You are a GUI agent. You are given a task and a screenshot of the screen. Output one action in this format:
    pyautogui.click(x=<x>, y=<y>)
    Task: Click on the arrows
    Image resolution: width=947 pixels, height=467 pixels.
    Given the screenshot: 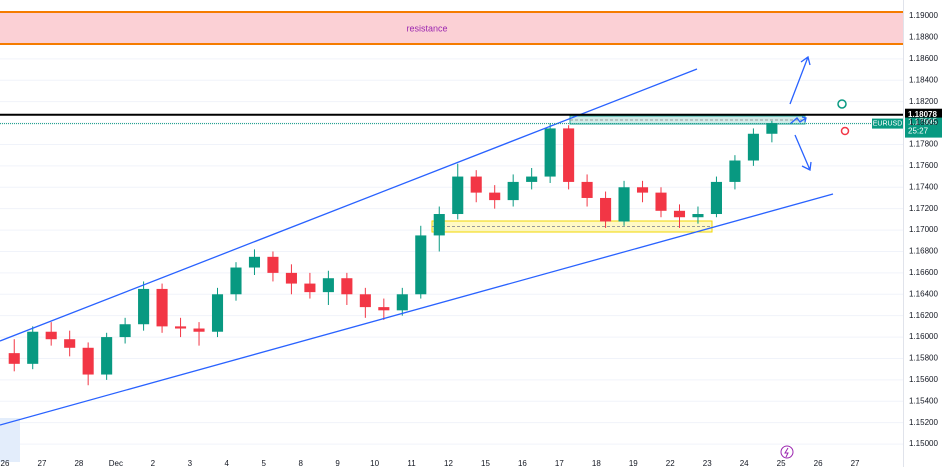 What is the action you would take?
    pyautogui.click(x=800, y=113)
    